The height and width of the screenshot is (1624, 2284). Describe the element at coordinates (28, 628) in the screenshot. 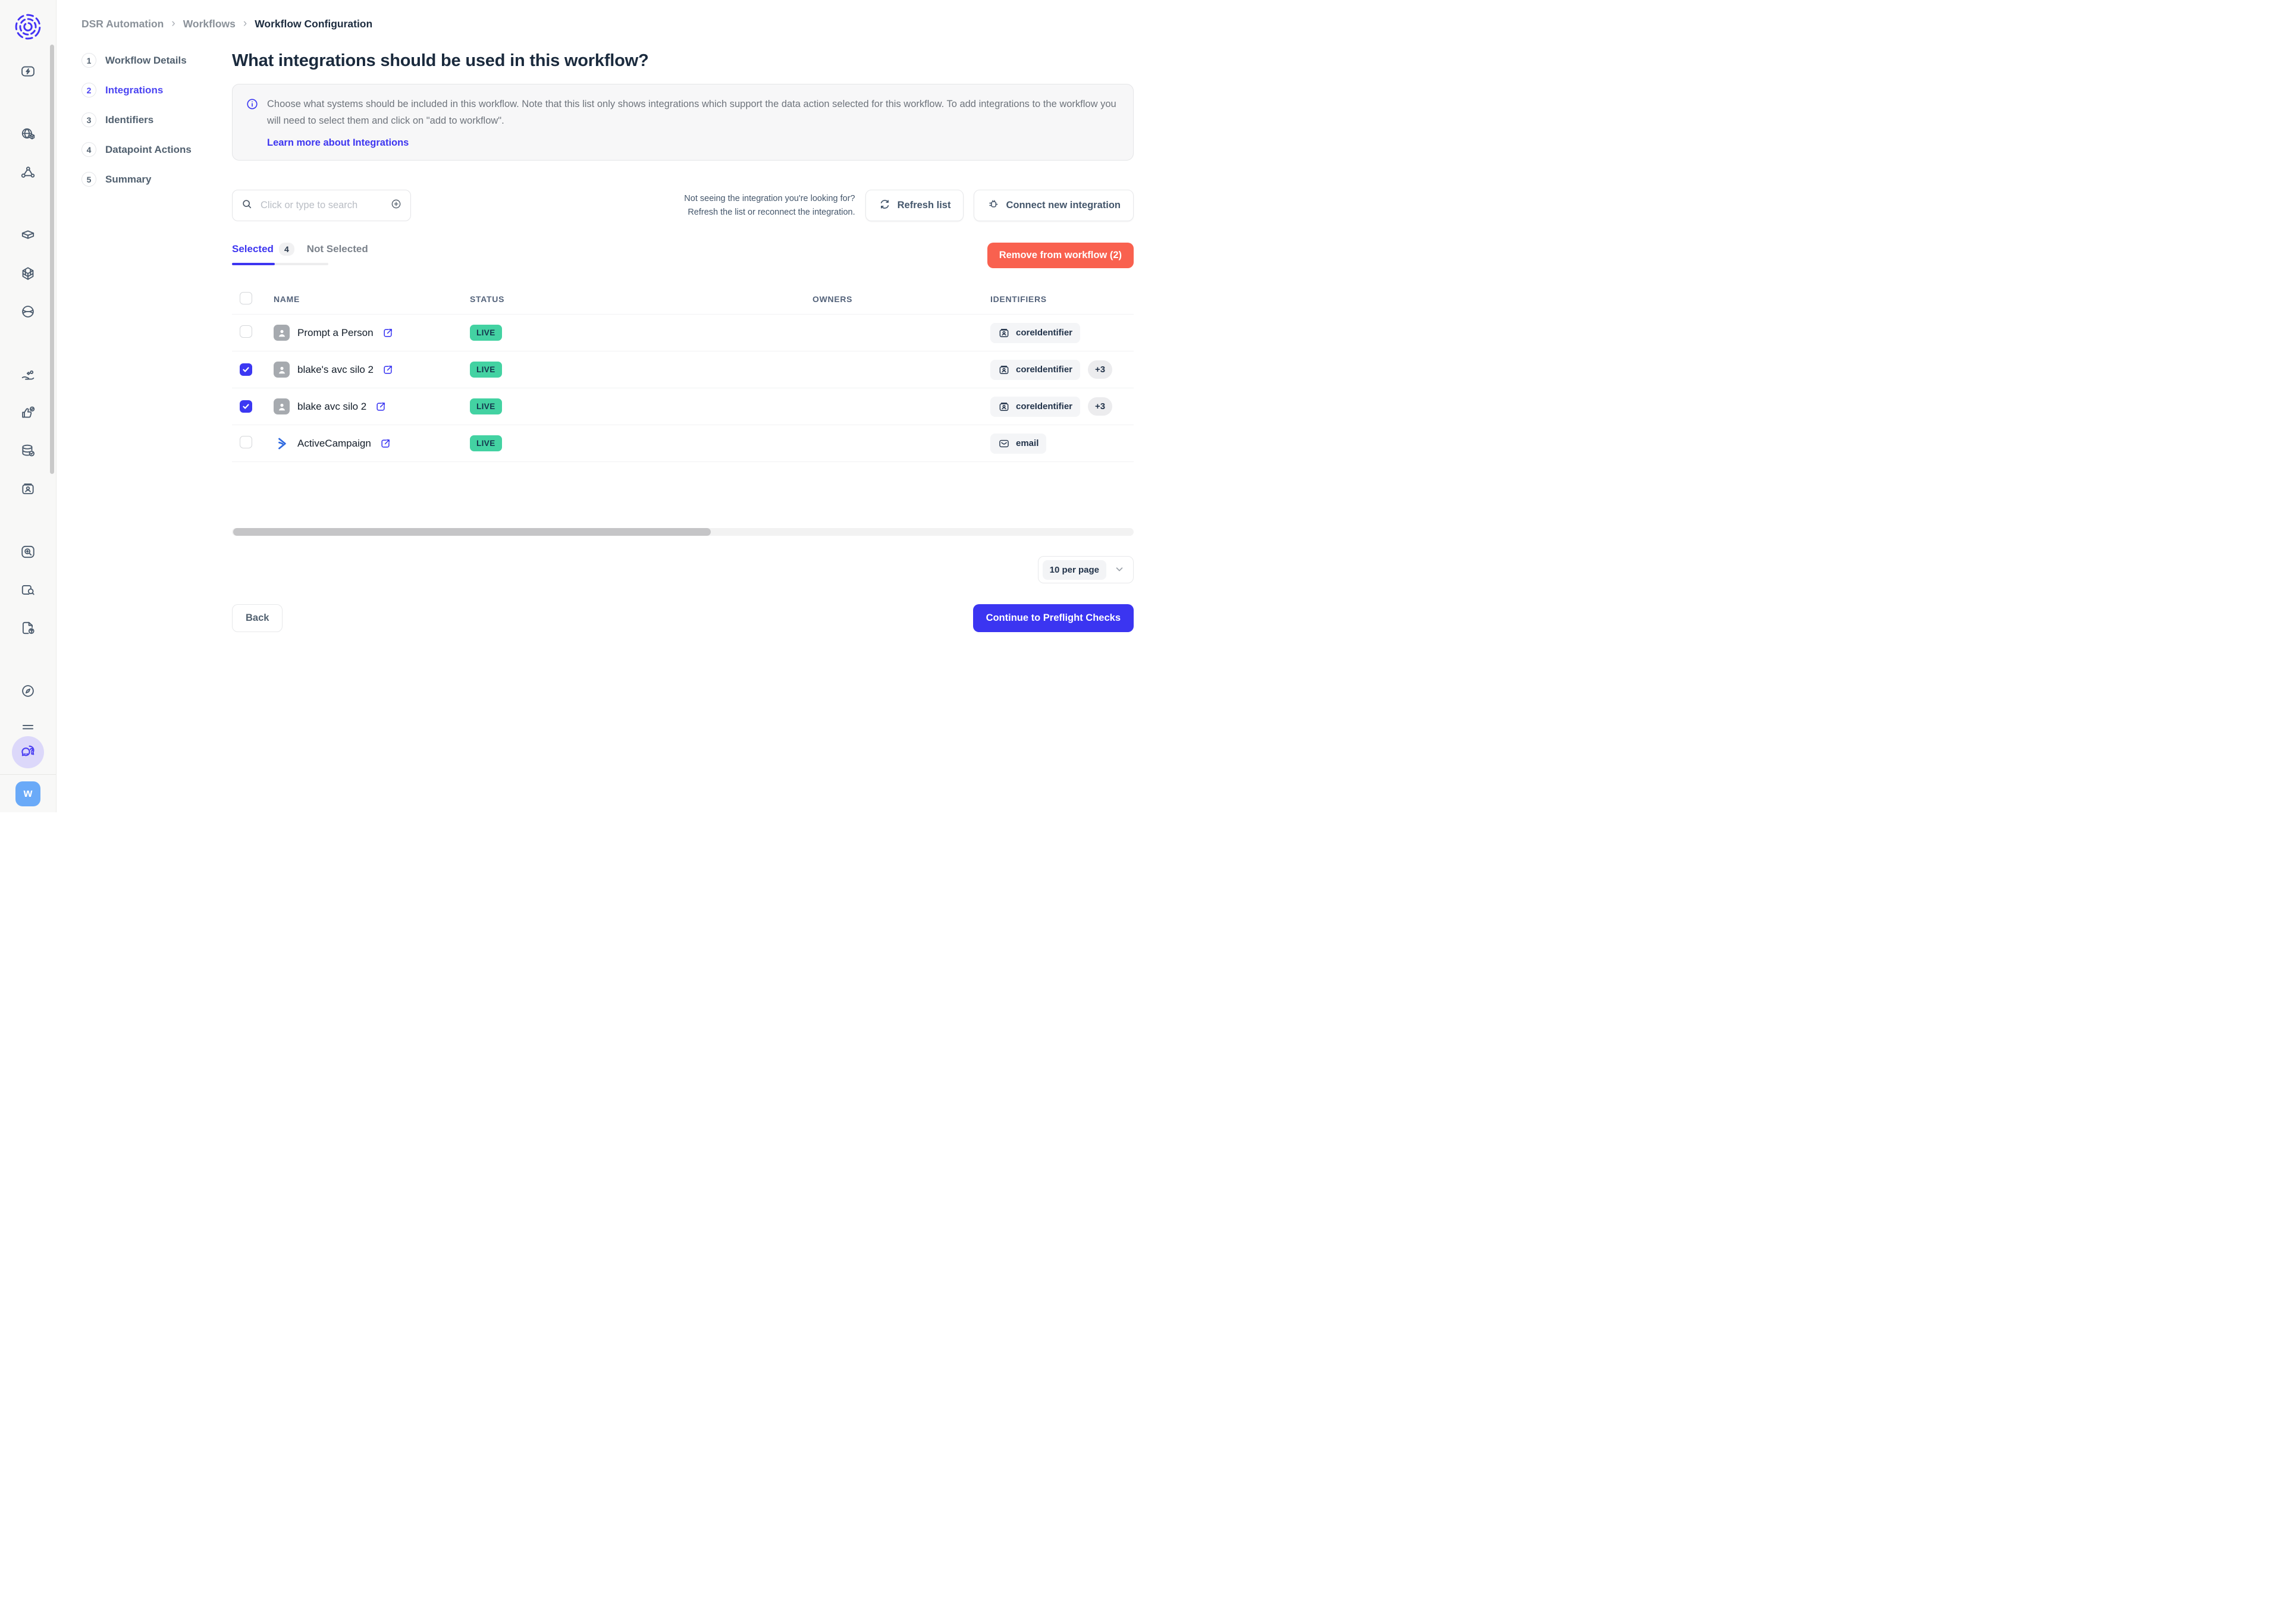

I see `document-question-icon` at that location.